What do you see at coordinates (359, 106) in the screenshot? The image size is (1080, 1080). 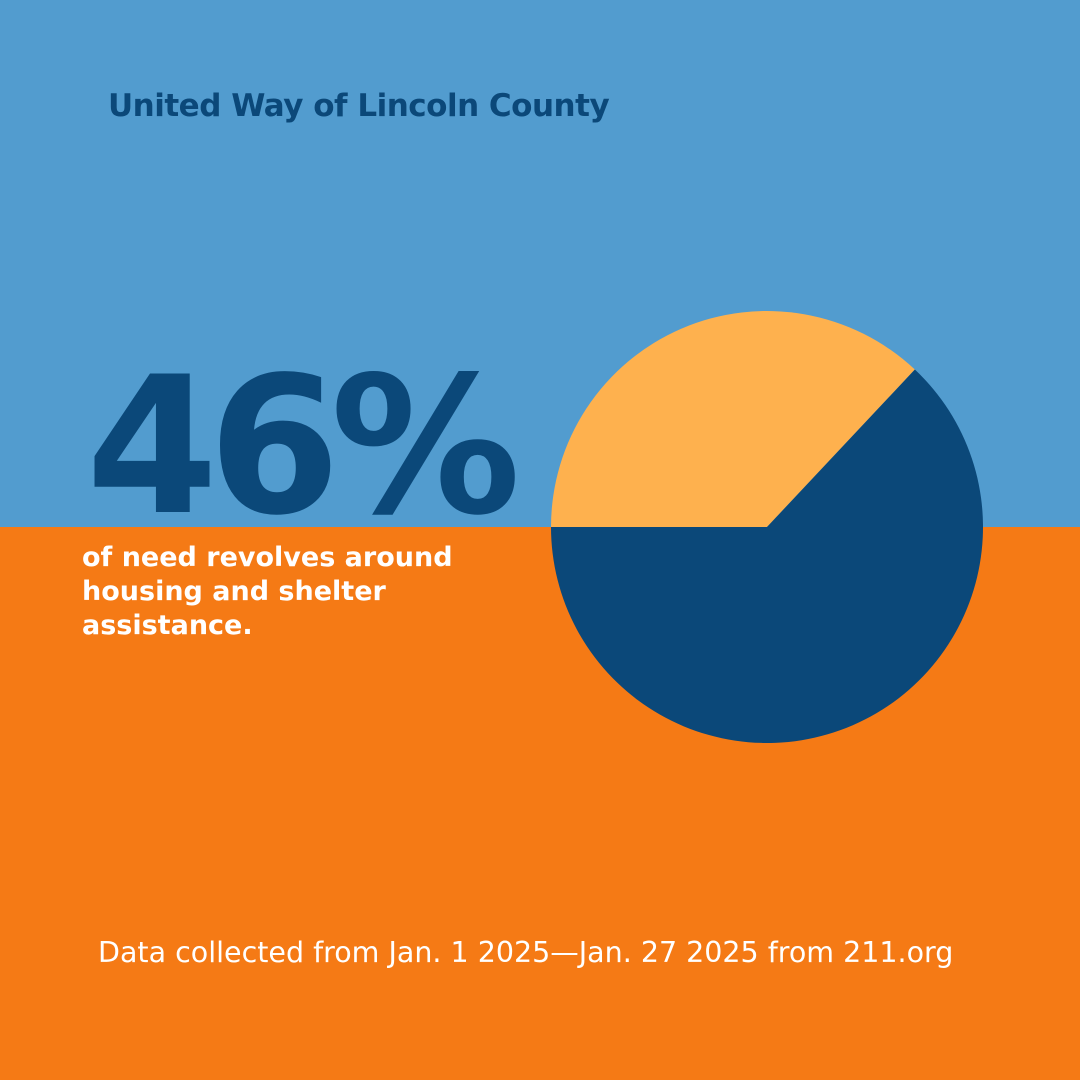 I see `organization-name: United Way of Lincoln County` at bounding box center [359, 106].